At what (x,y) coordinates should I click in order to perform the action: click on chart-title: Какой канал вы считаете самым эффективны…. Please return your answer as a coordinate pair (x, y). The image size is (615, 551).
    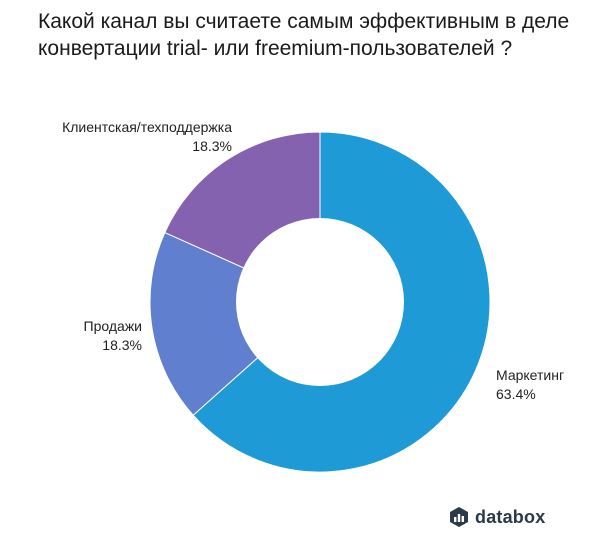
    Looking at the image, I should click on (323, 35).